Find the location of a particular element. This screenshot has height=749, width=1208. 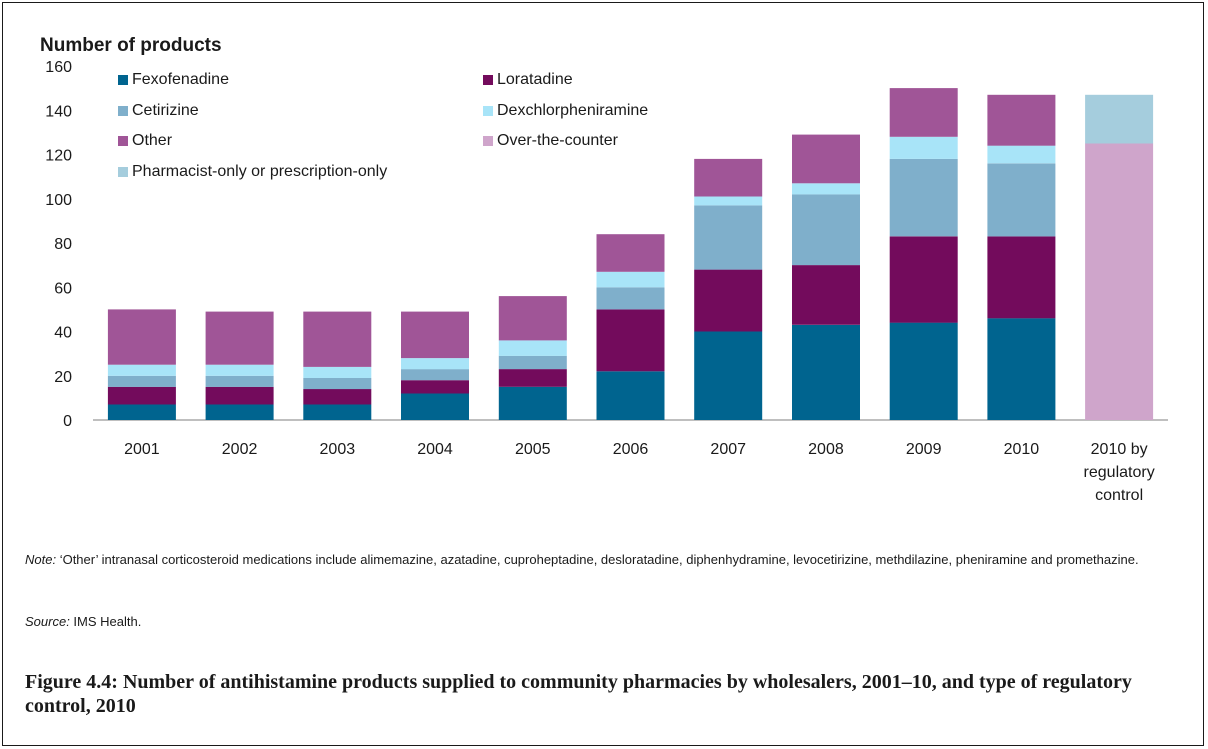

x-tick-label: 2007 is located at coordinates (728, 449).